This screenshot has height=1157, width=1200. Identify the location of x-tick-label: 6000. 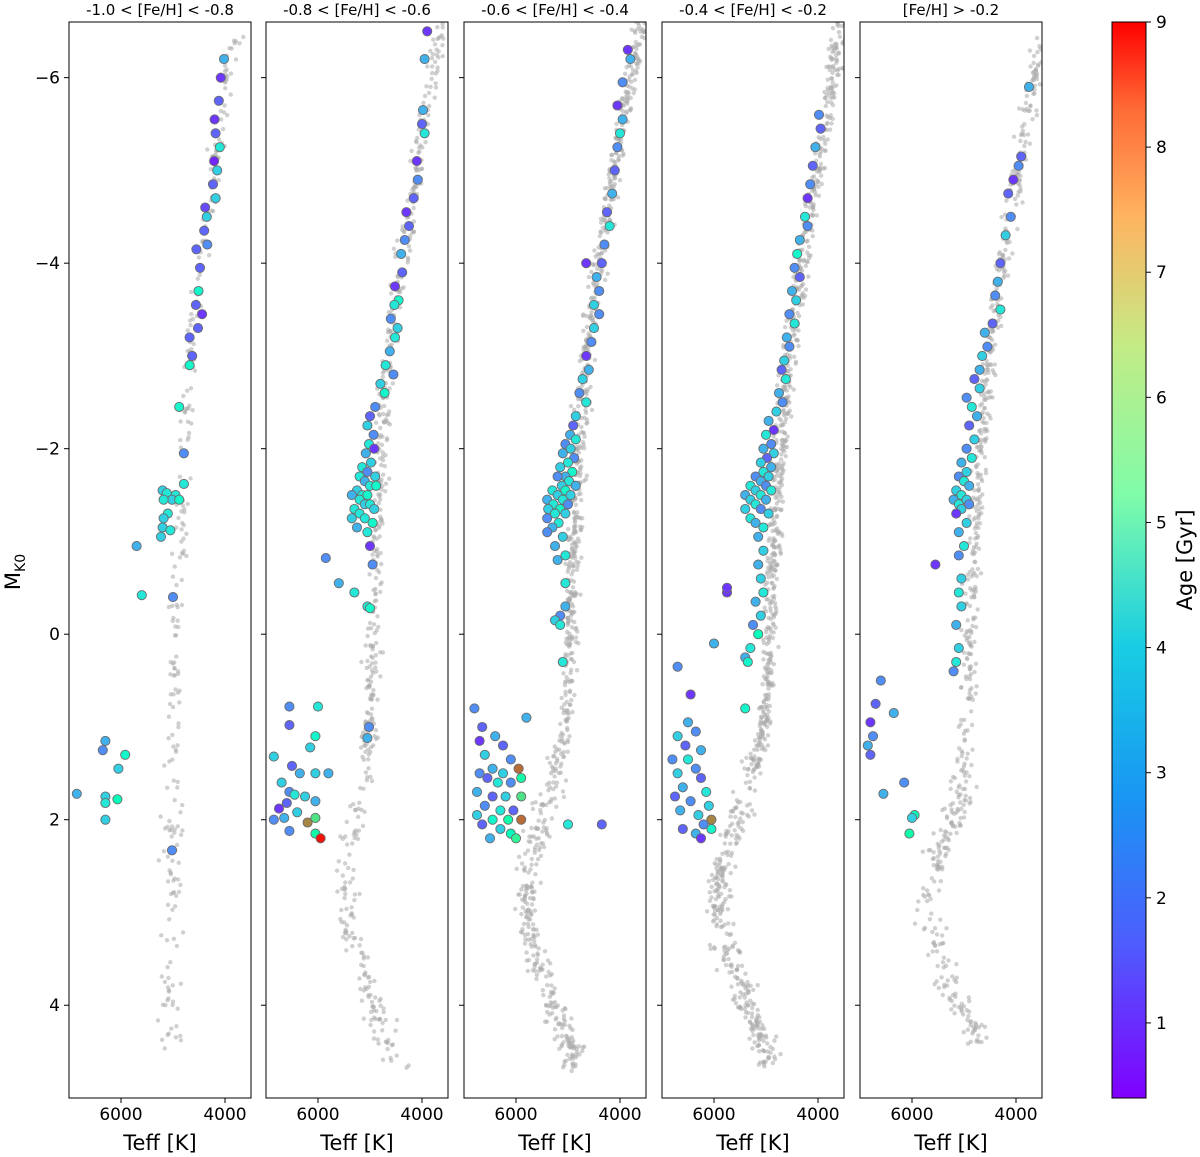
(515, 1115).